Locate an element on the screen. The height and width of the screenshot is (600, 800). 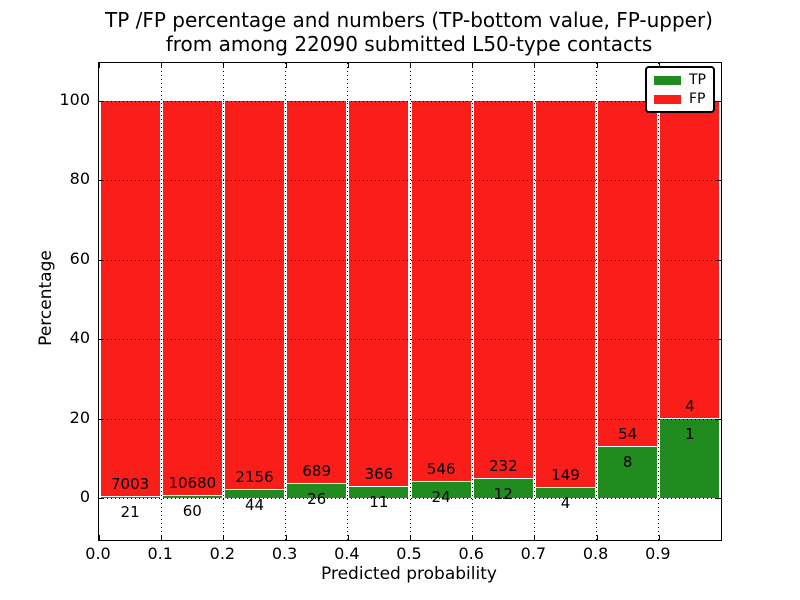
fp-count-label: 546 is located at coordinates (441, 468).